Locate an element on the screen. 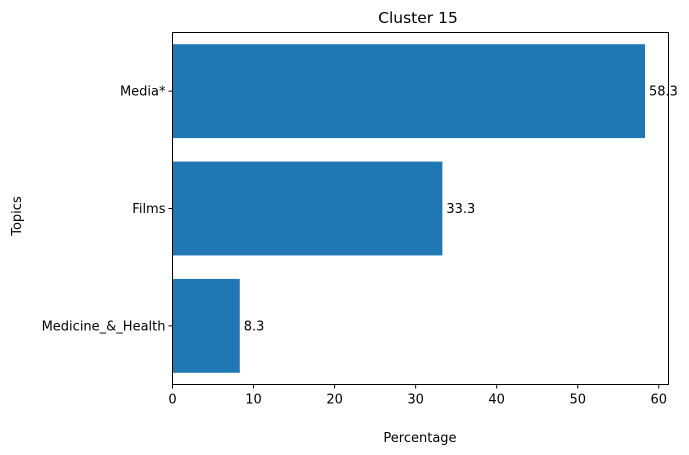  y-tick-label: Films is located at coordinates (148, 209).